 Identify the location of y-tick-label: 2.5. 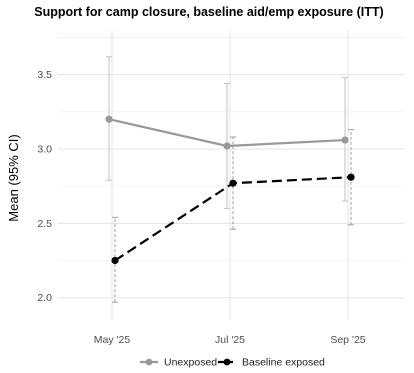
(44, 224).